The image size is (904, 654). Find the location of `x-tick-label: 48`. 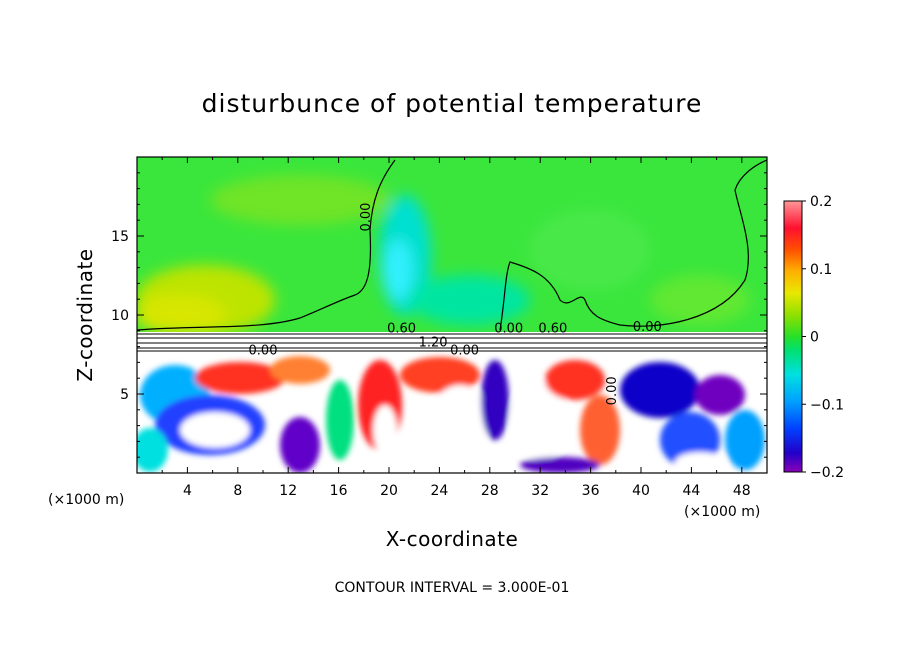

x-tick-label: 48 is located at coordinates (742, 491).